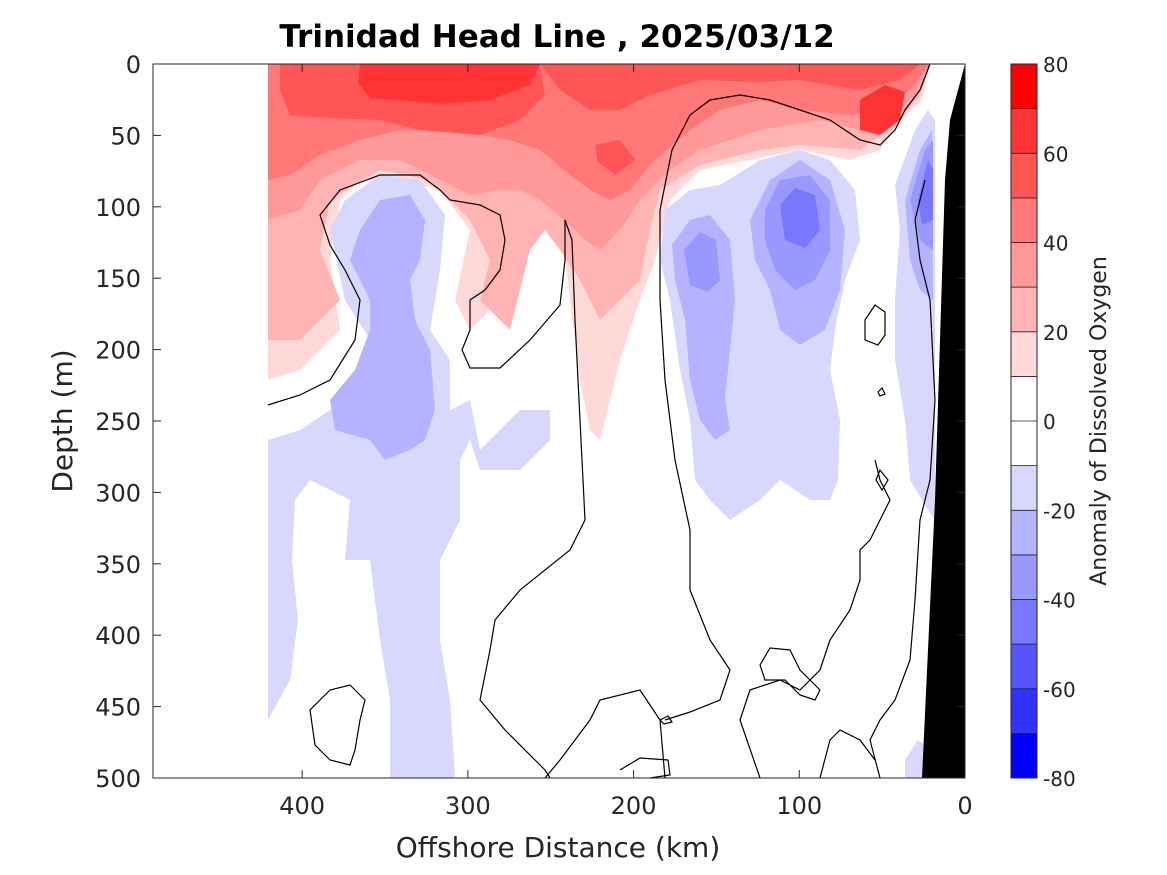  Describe the element at coordinates (302, 806) in the screenshot. I see `x-tick-label: 400` at that location.